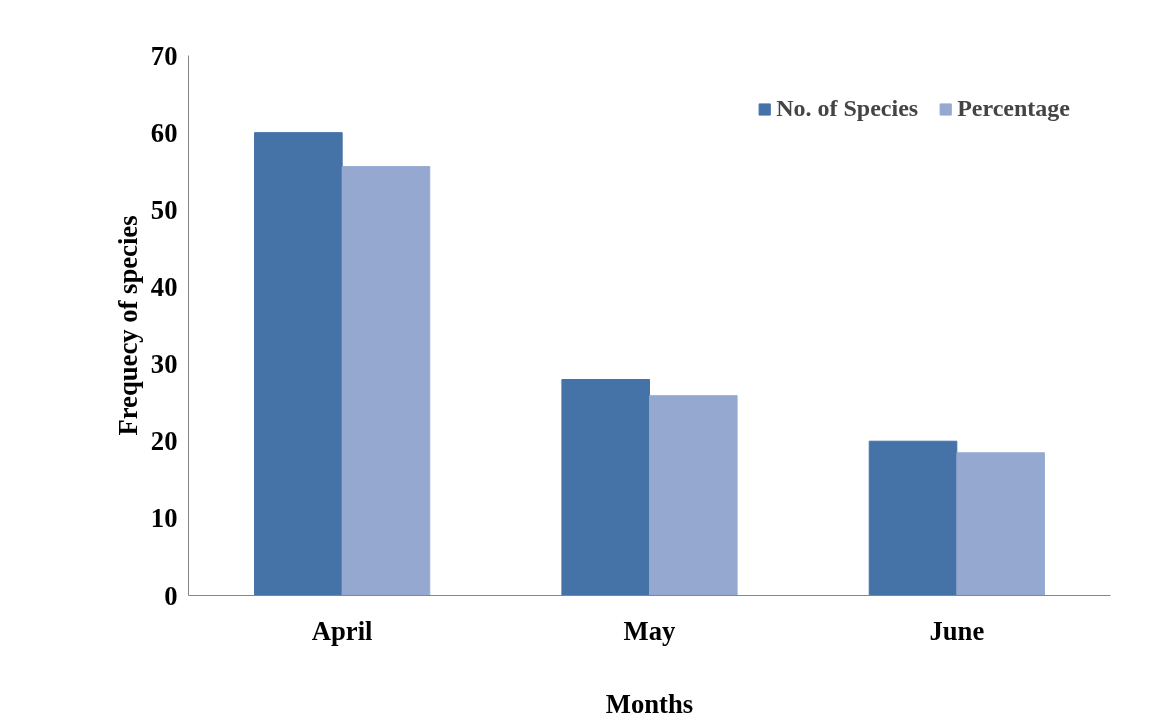 This screenshot has width=1170, height=721. I want to click on y-tick-label: 30, so click(164, 364).